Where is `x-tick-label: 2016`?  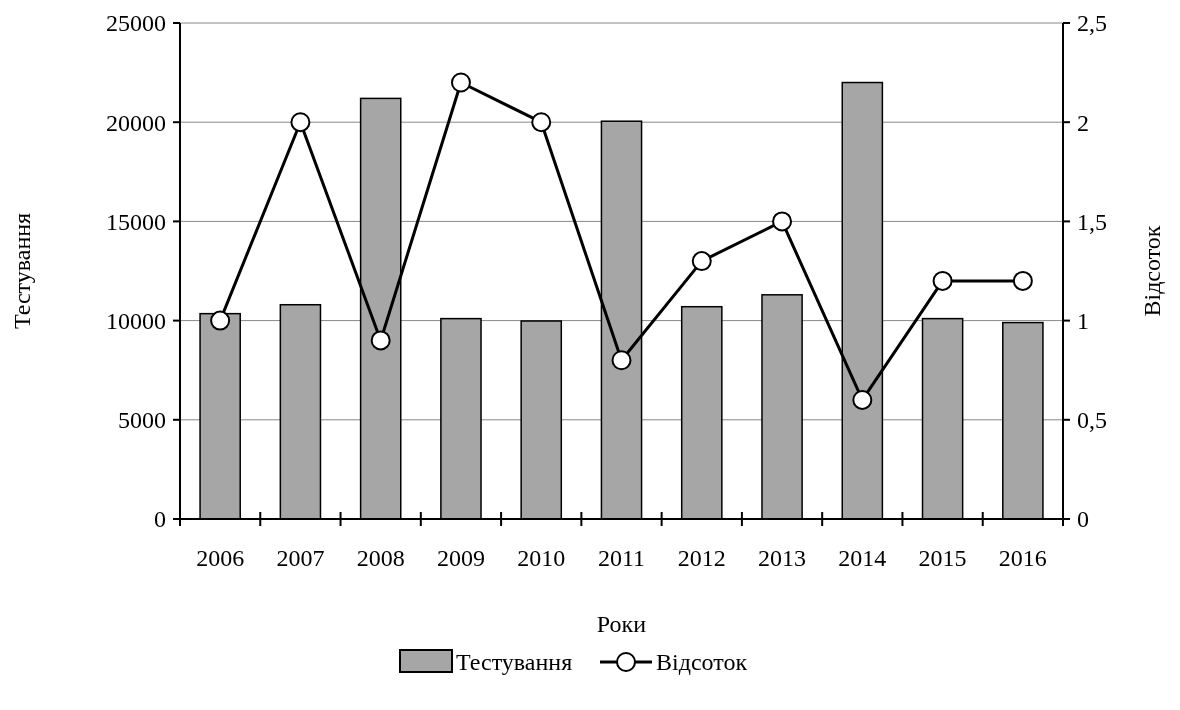 x-tick-label: 2016 is located at coordinates (1022, 558).